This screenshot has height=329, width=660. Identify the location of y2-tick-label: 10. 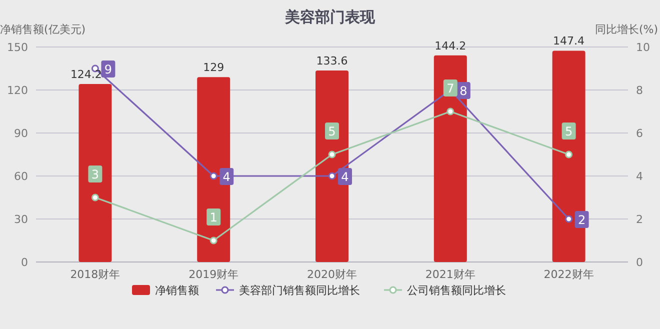
(643, 47).